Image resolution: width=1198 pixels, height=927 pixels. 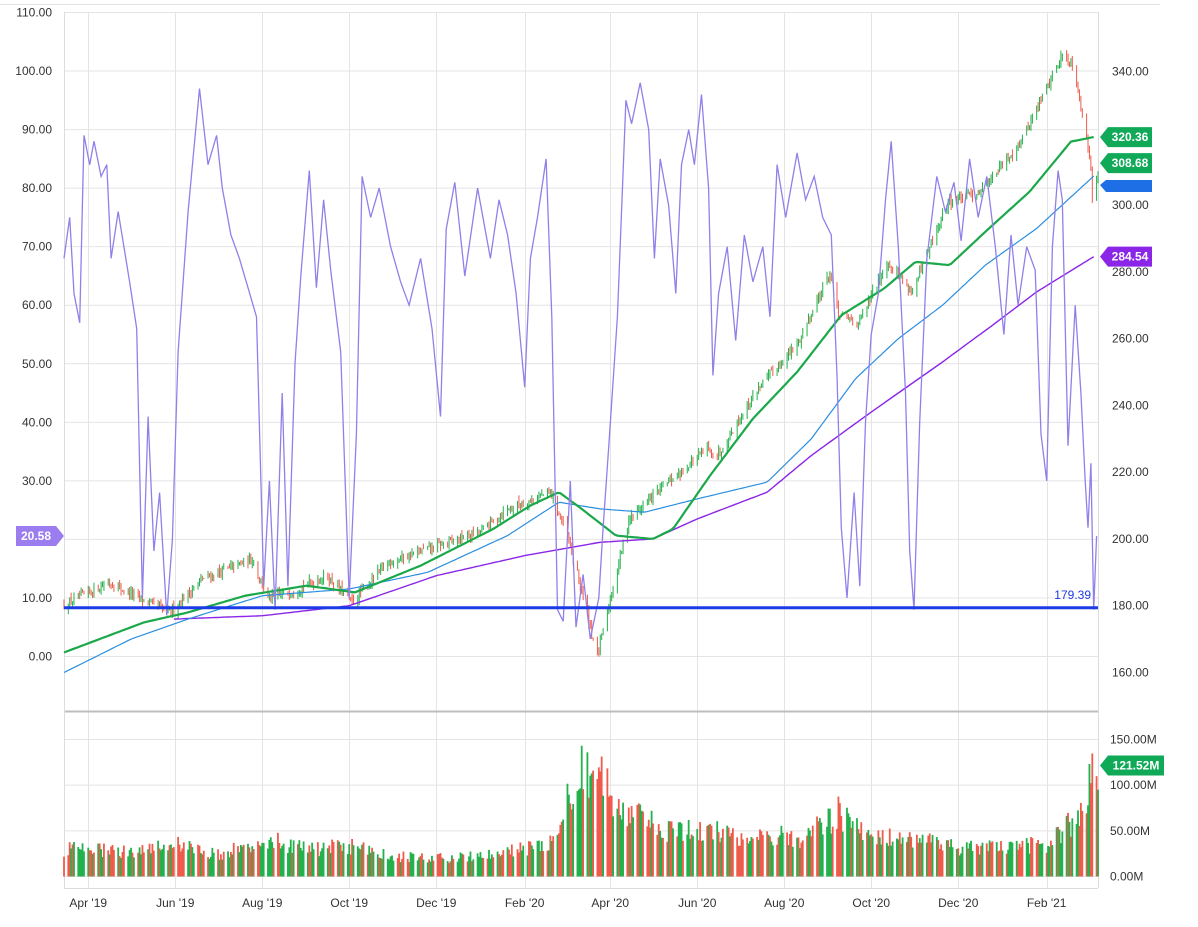 What do you see at coordinates (1130, 831) in the screenshot?
I see `volume-axis-tick: 50.00M` at bounding box center [1130, 831].